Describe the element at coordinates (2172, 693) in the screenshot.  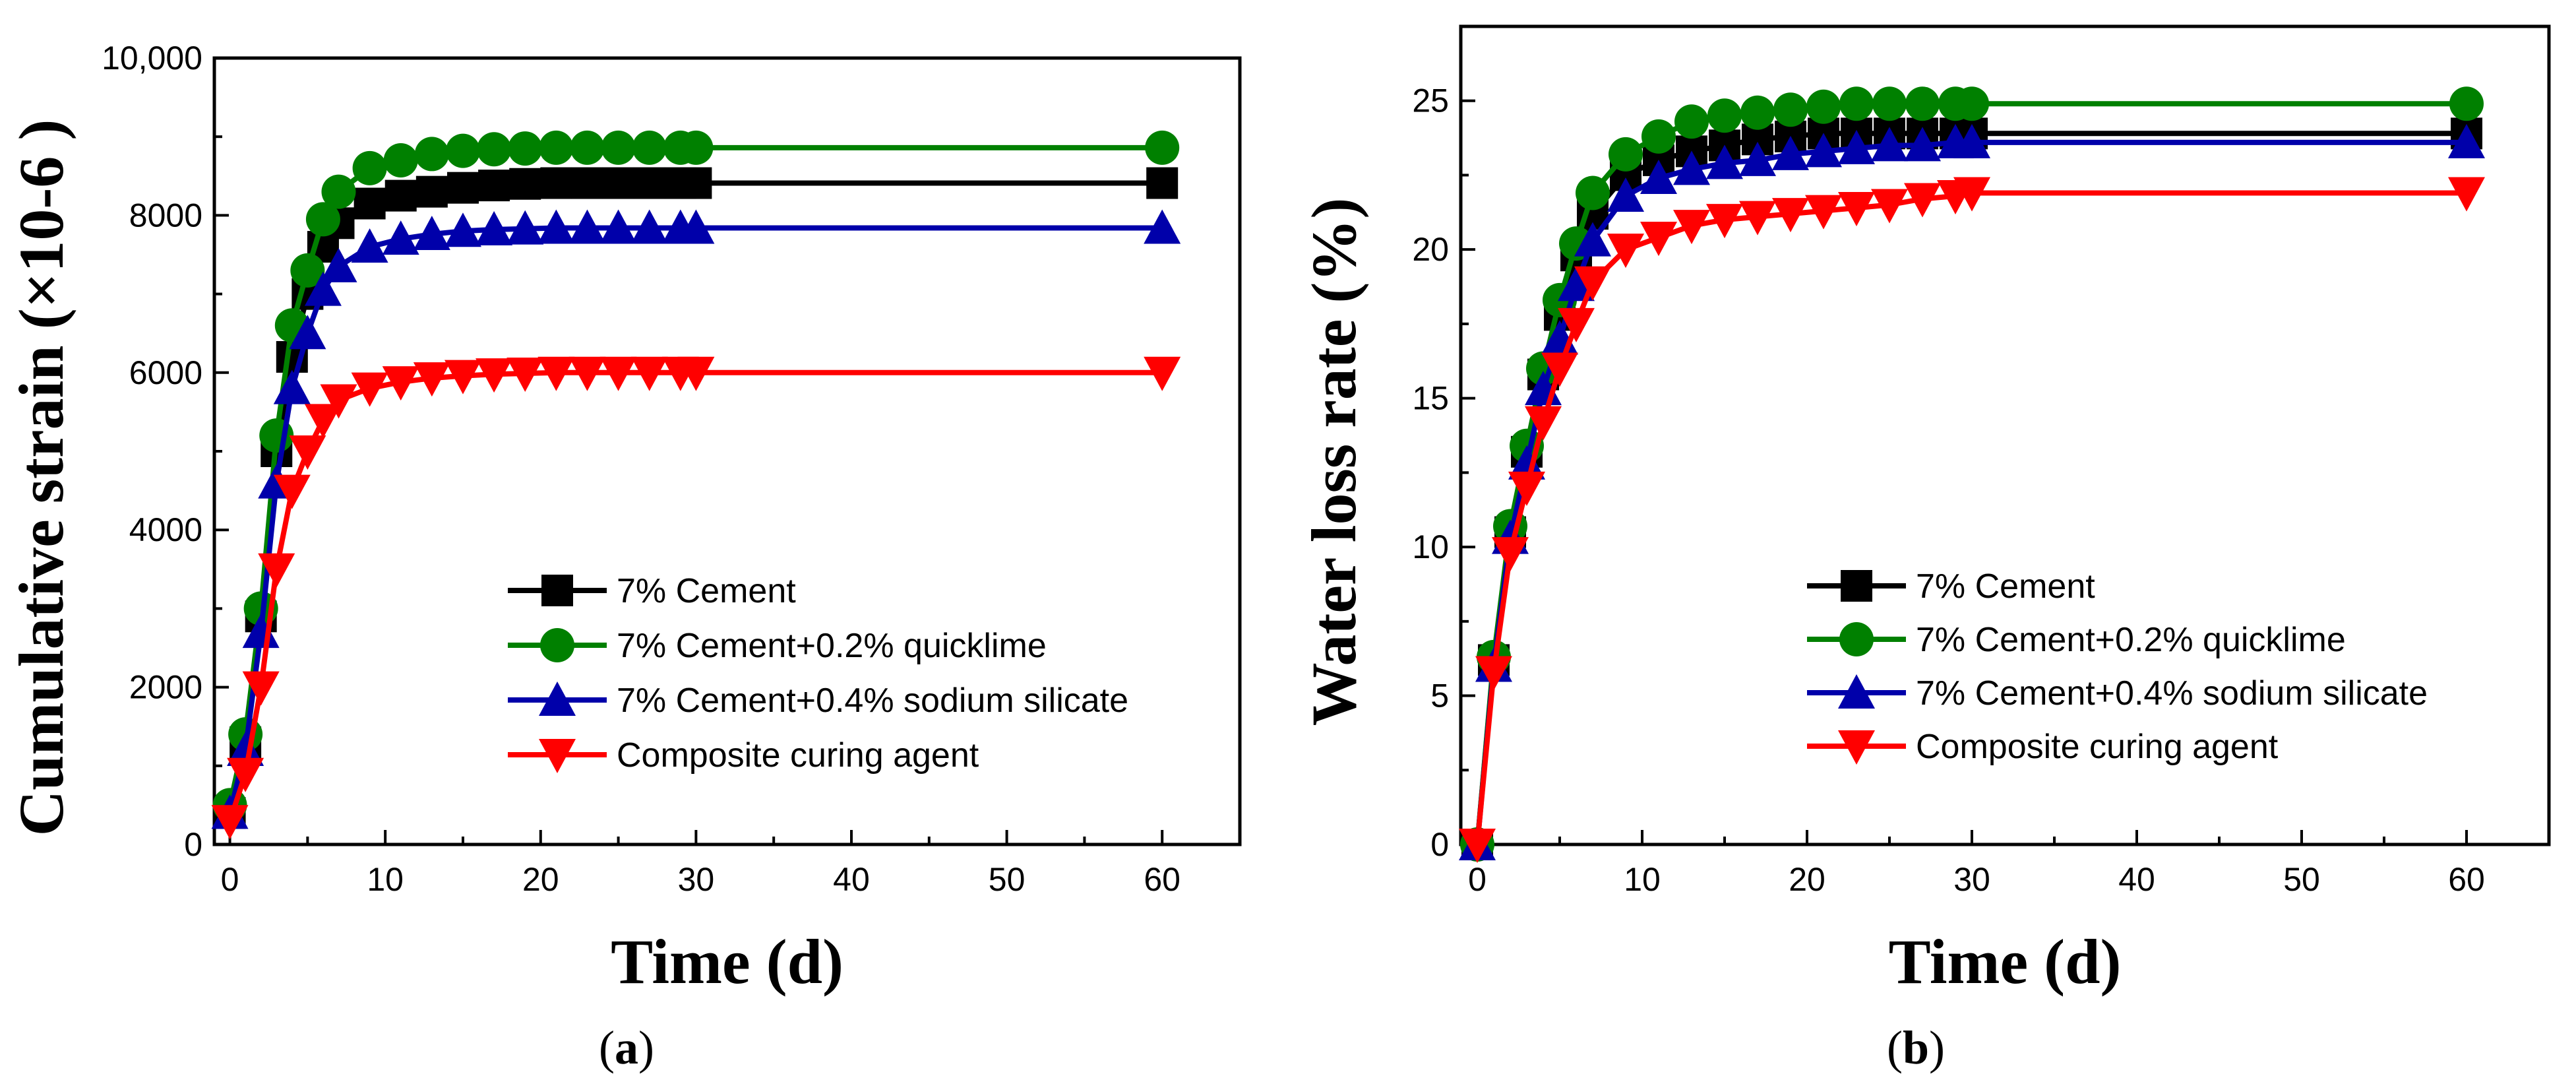
I see `legend-label: 7% Cement+0.4% sodium silicate` at that location.